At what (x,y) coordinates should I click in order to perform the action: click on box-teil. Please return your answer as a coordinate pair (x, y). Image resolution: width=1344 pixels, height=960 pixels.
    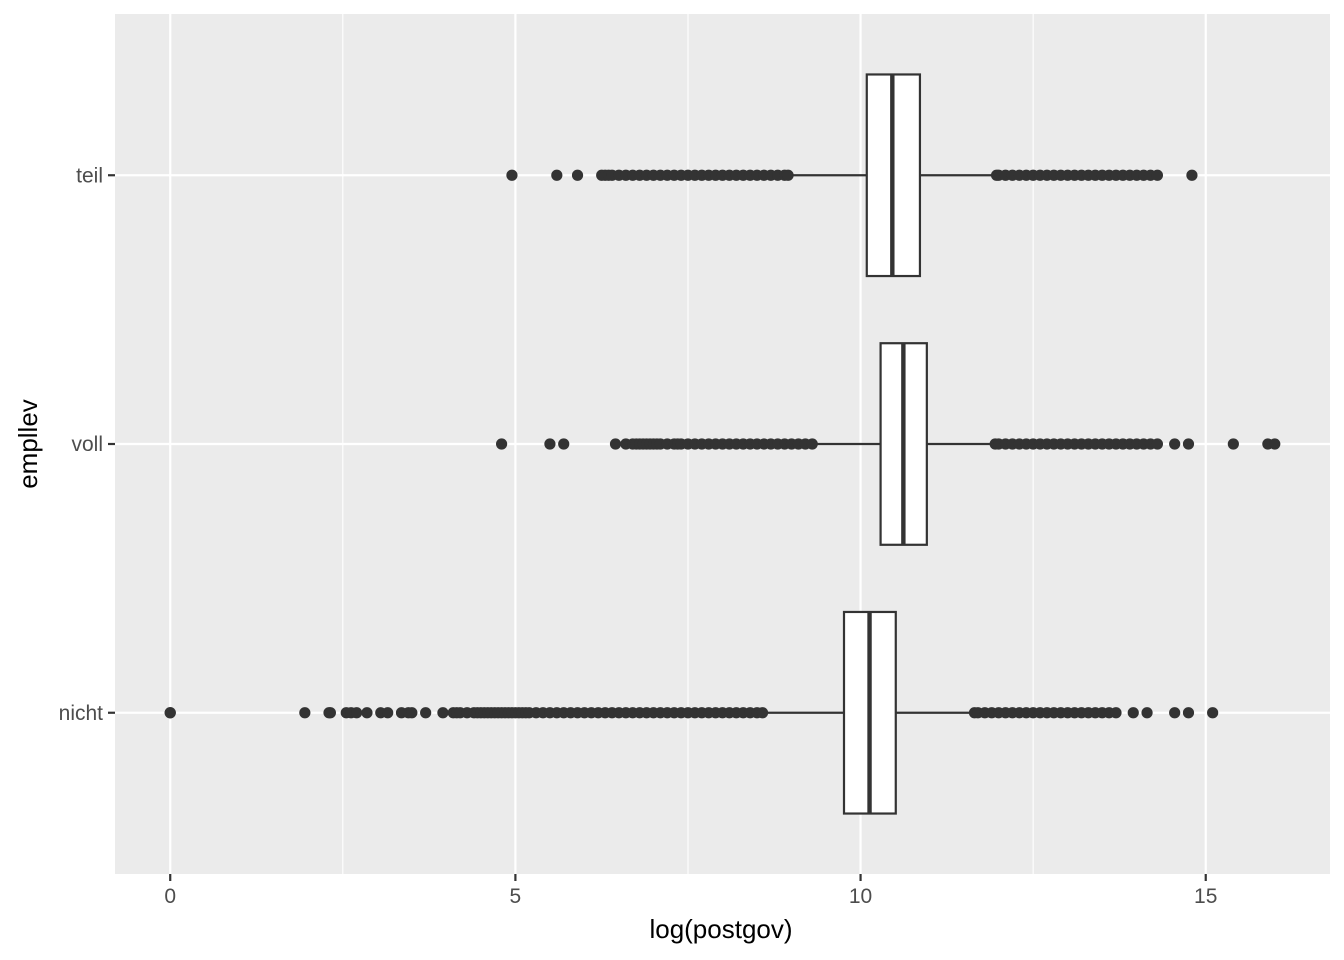
    Looking at the image, I should click on (852, 175).